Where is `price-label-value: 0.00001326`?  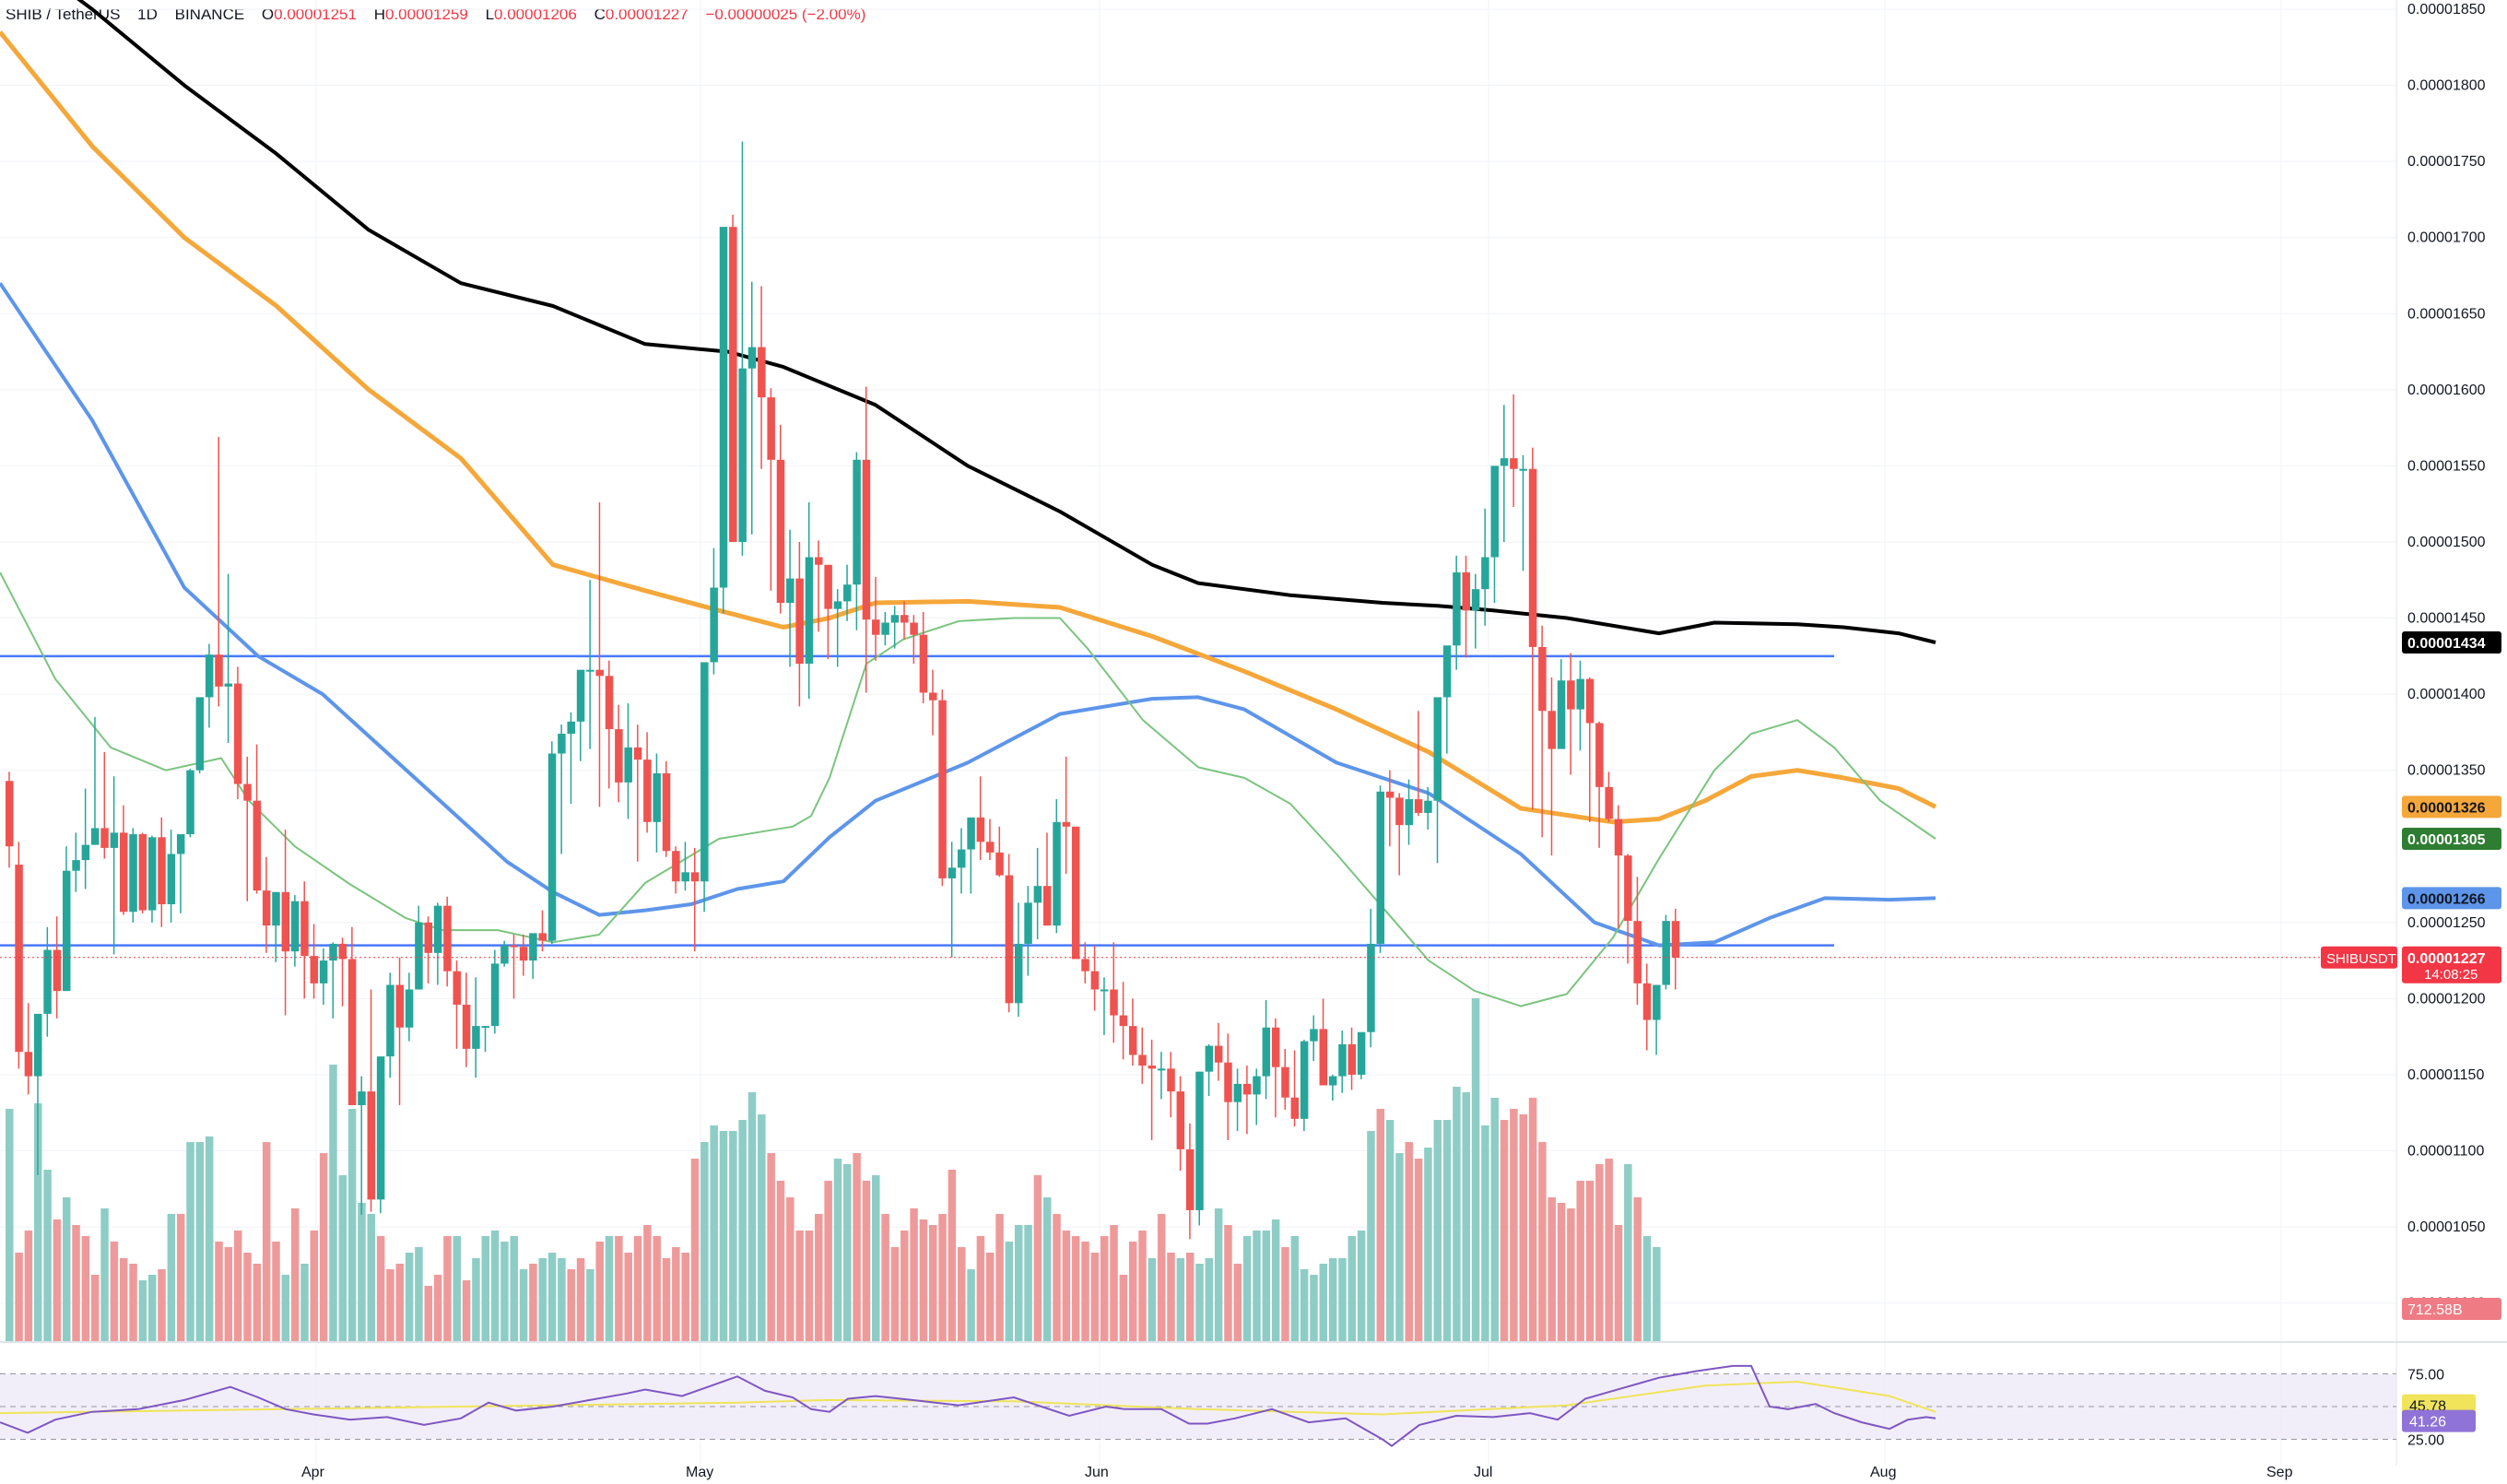
price-label-value: 0.00001326 is located at coordinates (2446, 808).